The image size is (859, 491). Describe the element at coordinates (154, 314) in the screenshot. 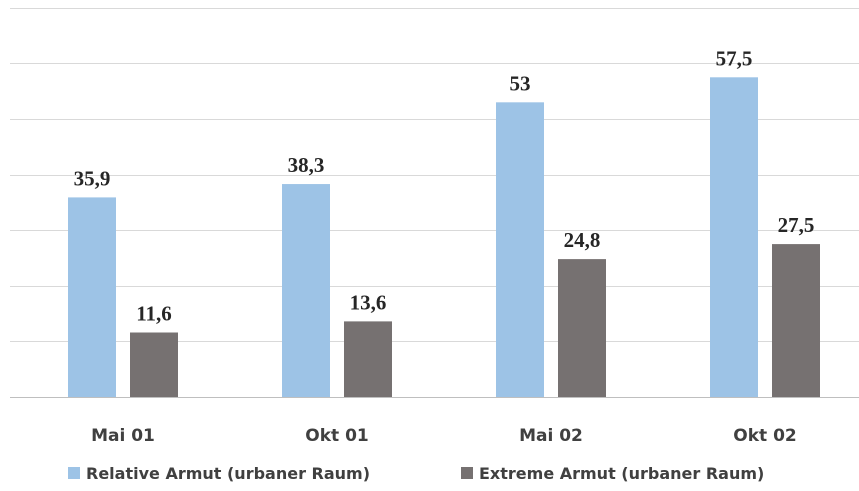

I see `data-label: 11,6` at that location.